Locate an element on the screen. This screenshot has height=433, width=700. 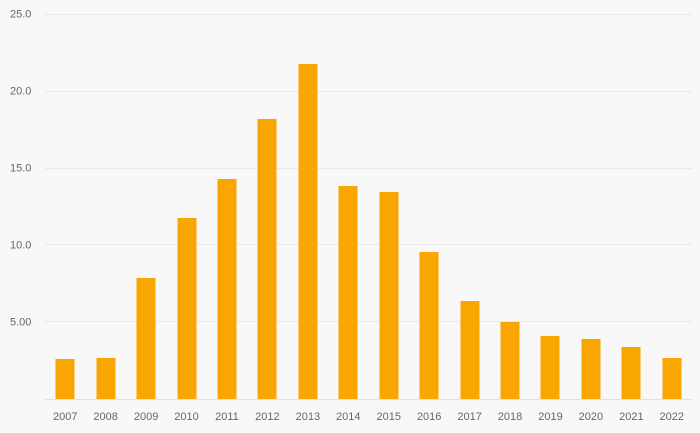
bar-2019 is located at coordinates (550, 367).